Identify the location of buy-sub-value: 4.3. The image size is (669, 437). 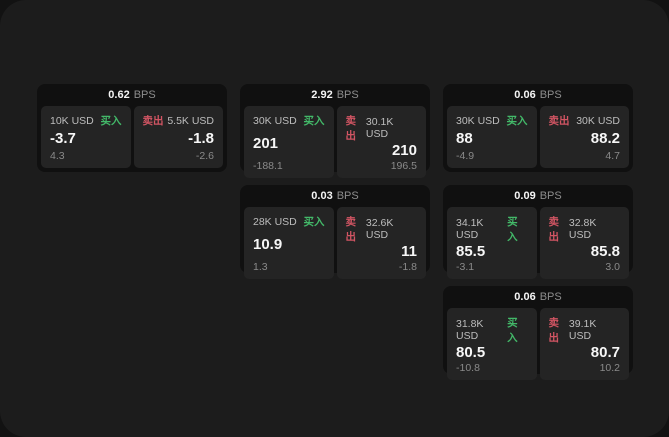
(57, 156).